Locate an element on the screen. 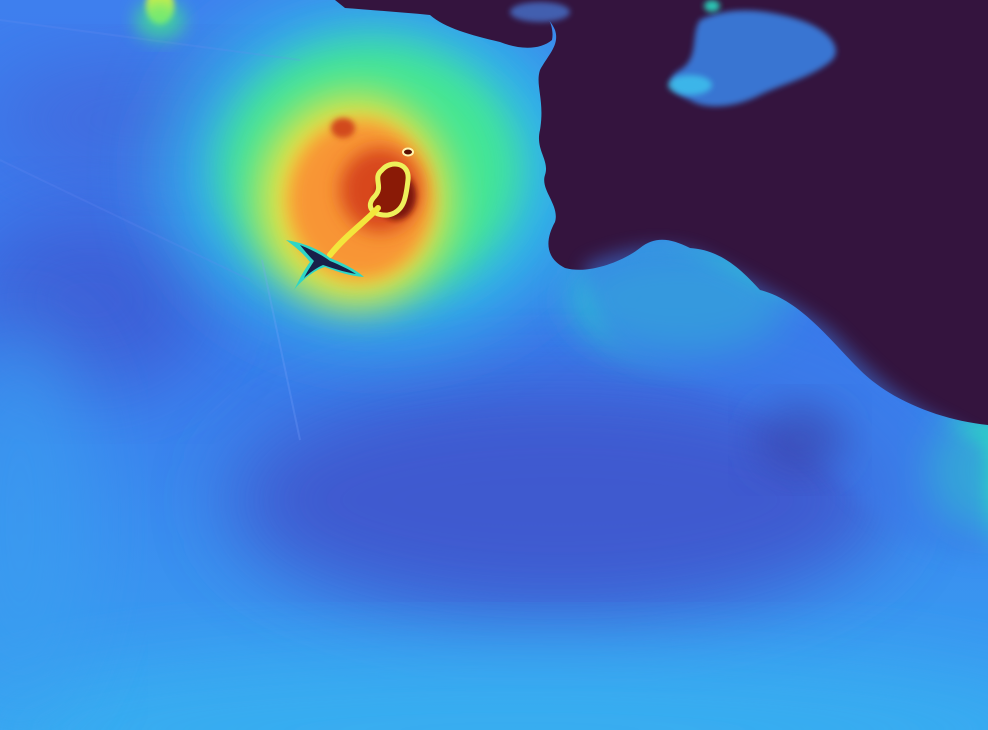 This screenshot has width=988, height=730. light-blue-left-edge is located at coordinates (50, 520).